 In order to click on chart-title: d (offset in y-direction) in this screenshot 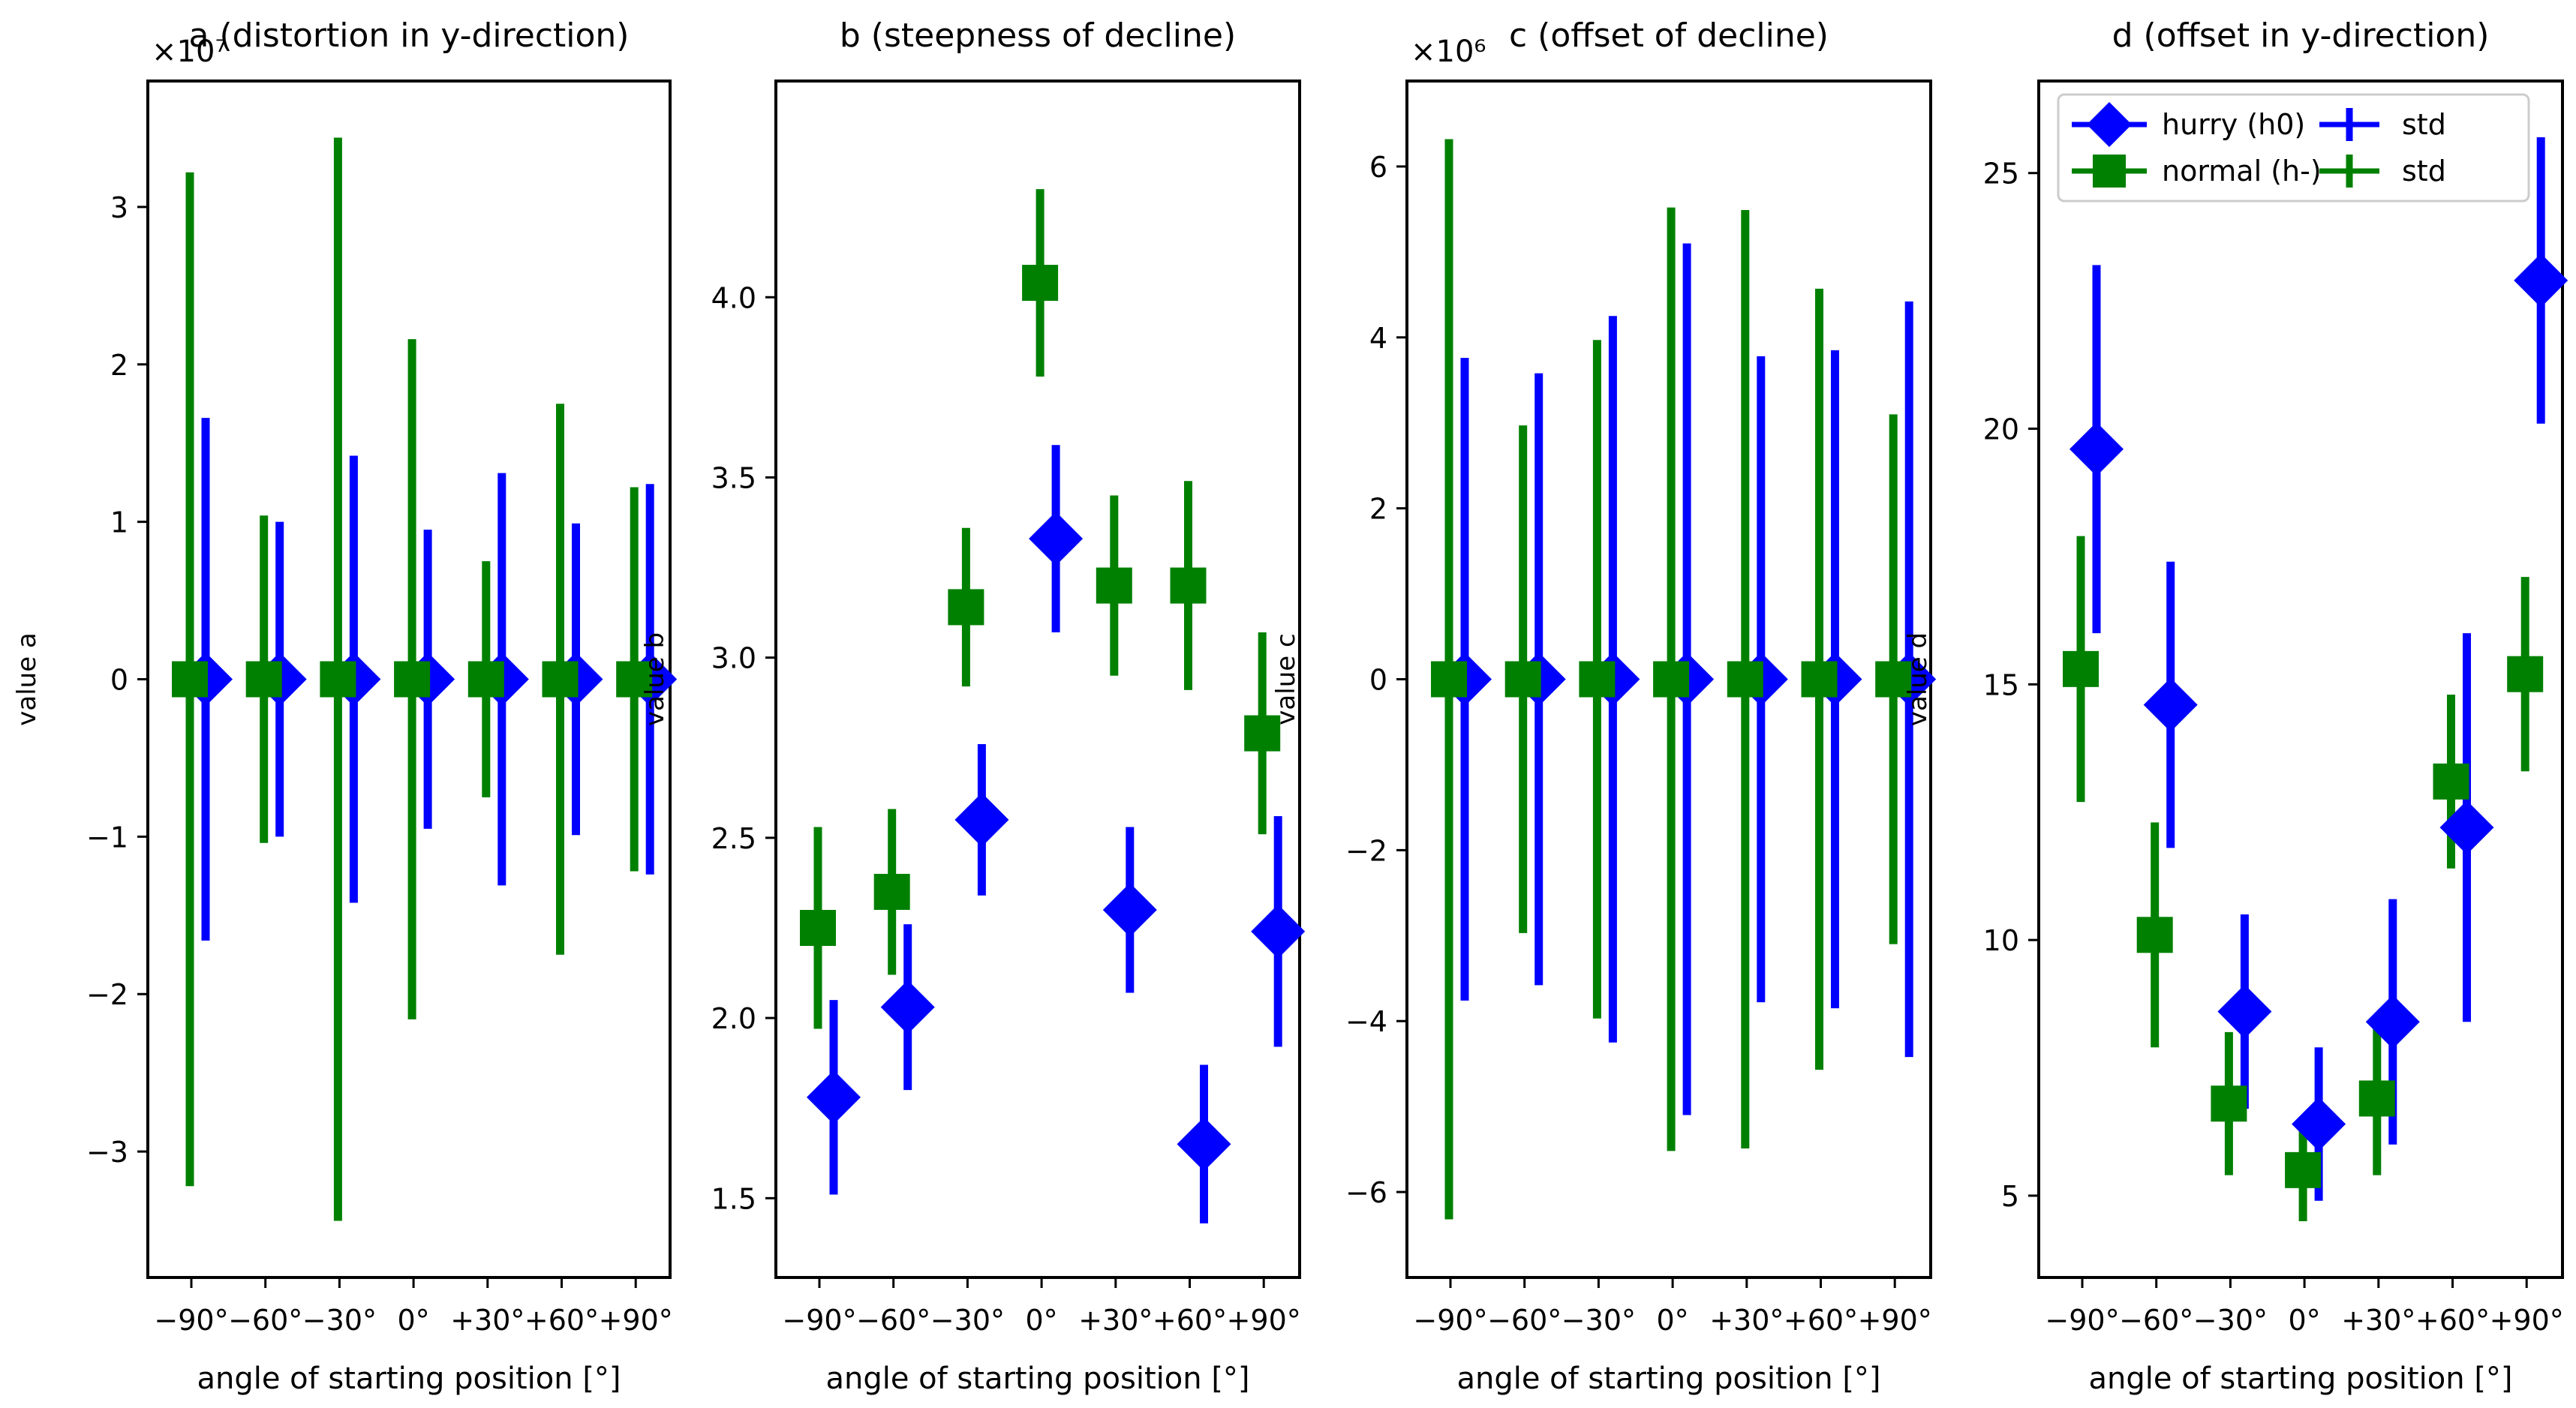, I will do `click(2301, 36)`.